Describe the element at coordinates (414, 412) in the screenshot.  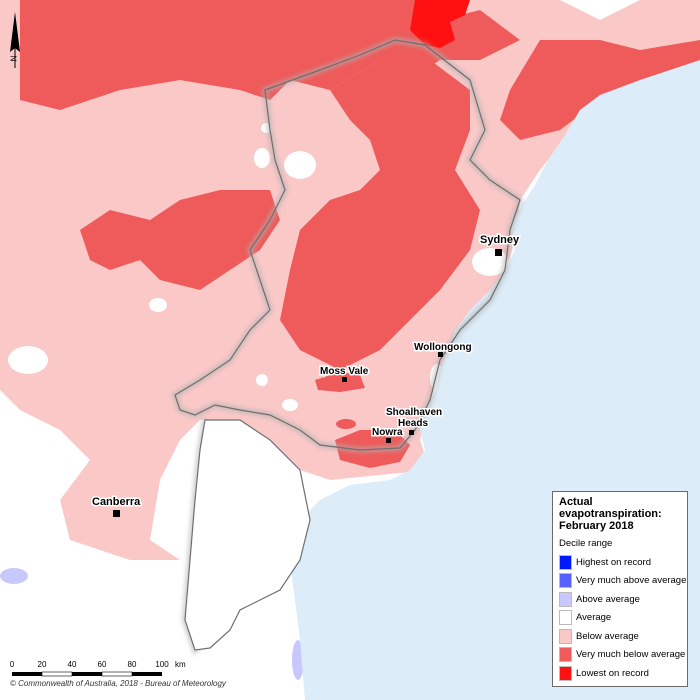
I see `shoalhaven-label-line1: Shoalhaven` at that location.